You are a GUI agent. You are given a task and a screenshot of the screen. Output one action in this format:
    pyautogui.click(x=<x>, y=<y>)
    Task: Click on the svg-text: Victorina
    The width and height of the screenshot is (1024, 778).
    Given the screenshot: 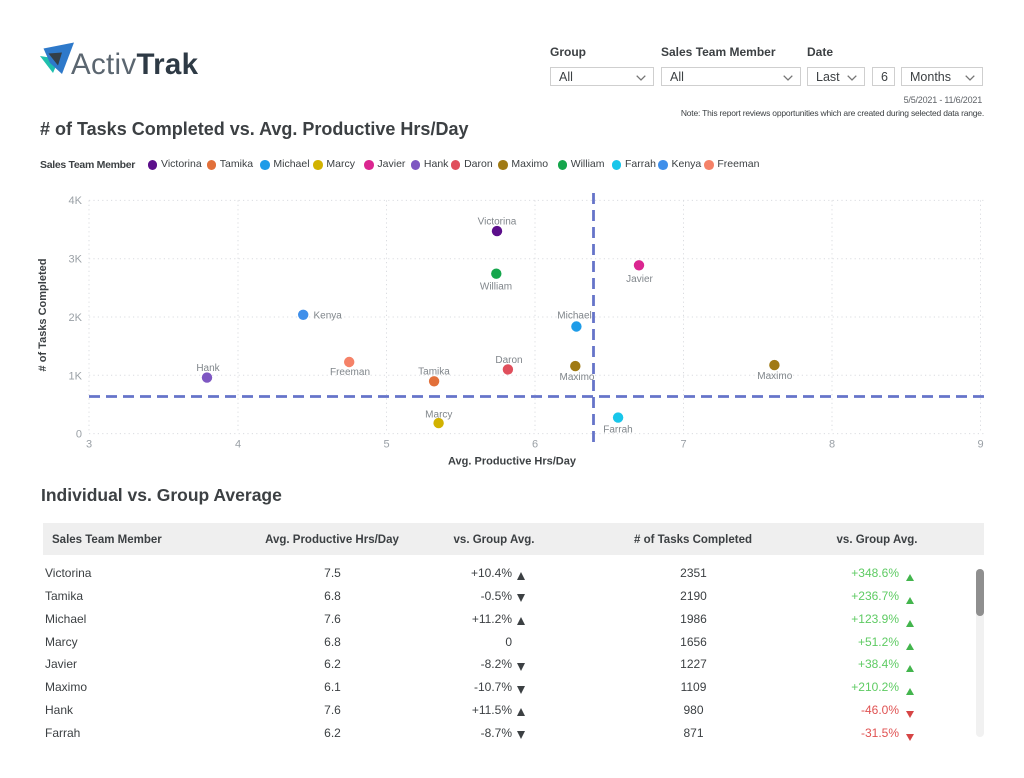 What is the action you would take?
    pyautogui.click(x=497, y=221)
    